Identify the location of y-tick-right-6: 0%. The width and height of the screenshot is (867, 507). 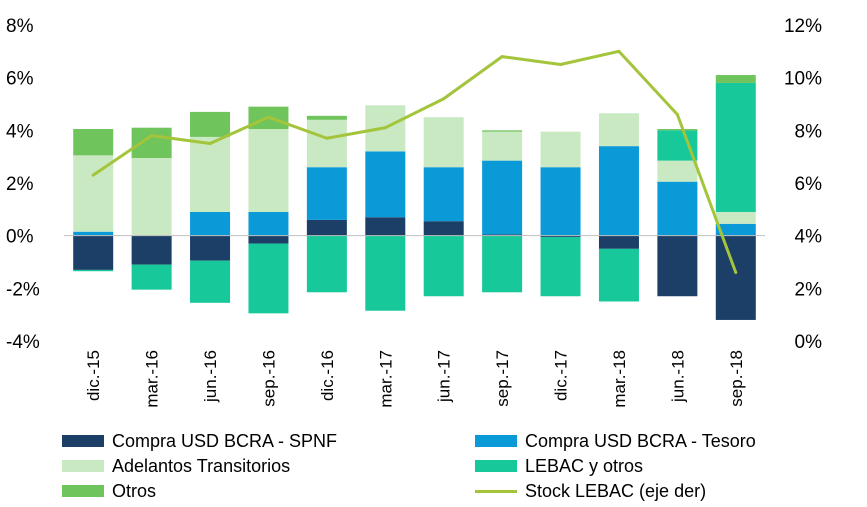
(809, 342).